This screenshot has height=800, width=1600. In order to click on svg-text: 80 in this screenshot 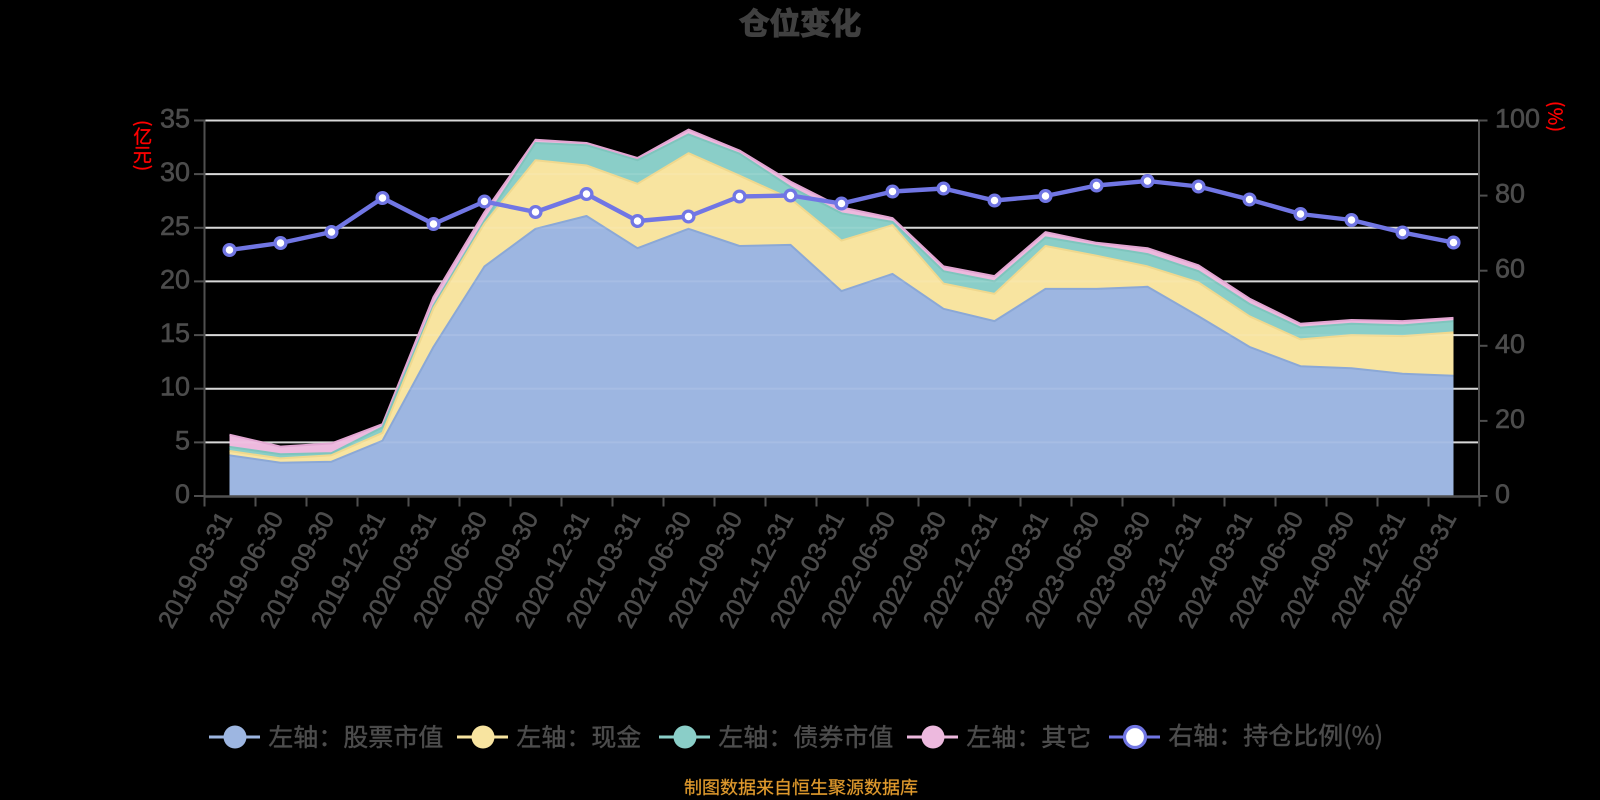, I will do `click(1510, 194)`.